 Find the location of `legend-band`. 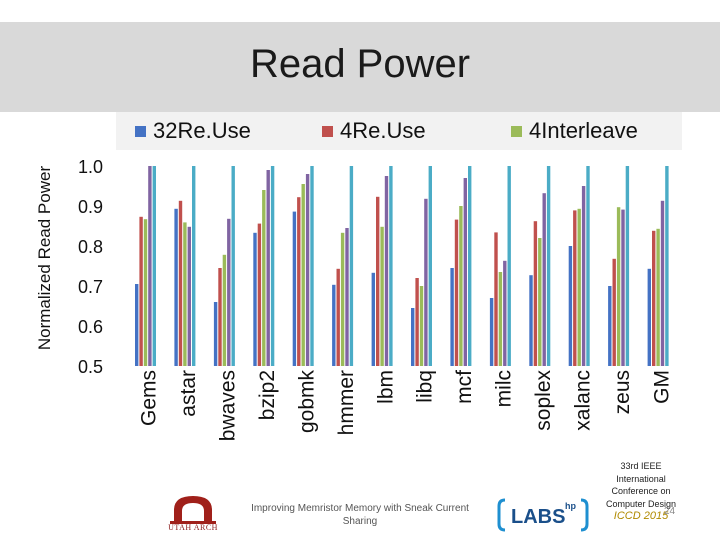

legend-band is located at coordinates (399, 131).